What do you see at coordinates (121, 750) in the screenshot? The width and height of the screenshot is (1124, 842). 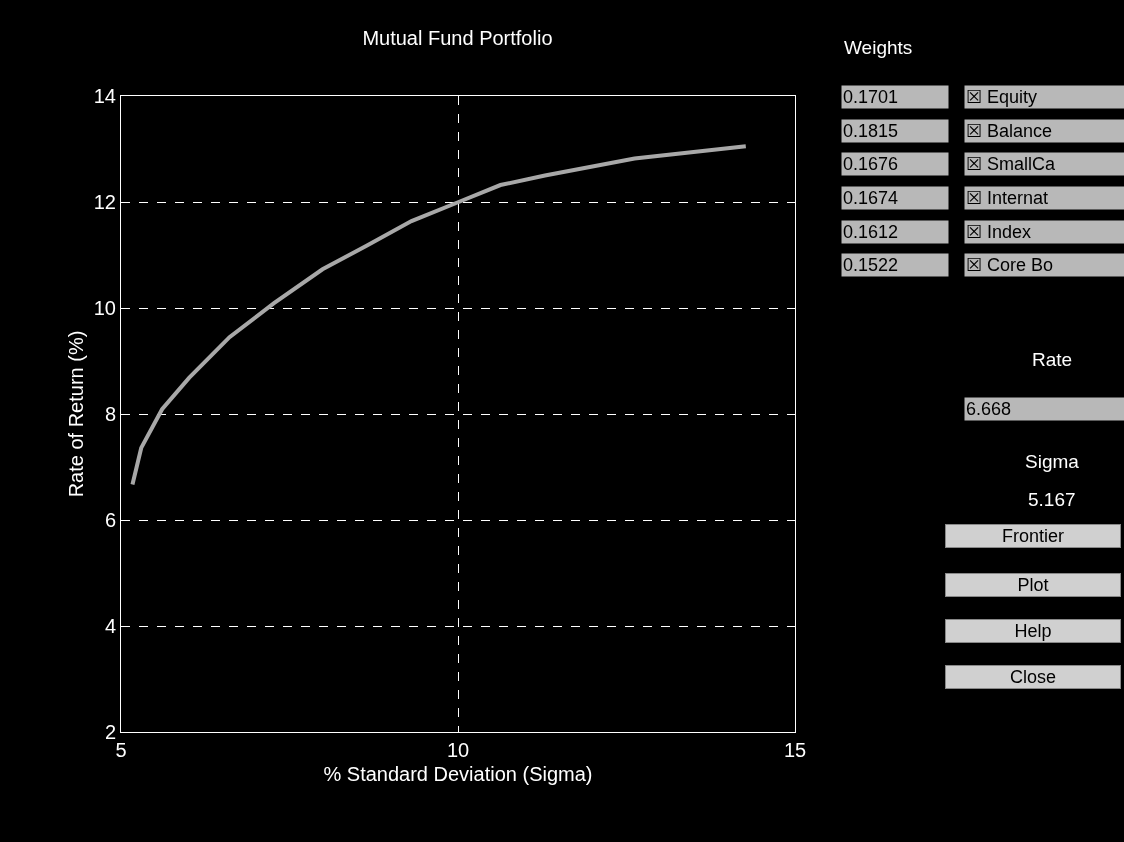 I see `x-tick-label: 5` at bounding box center [121, 750].